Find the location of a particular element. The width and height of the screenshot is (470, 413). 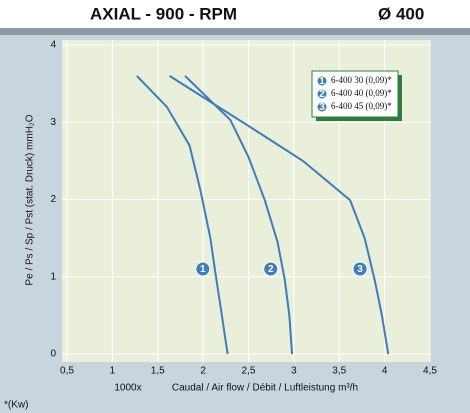

x-tick-label: 4 is located at coordinates (385, 371).